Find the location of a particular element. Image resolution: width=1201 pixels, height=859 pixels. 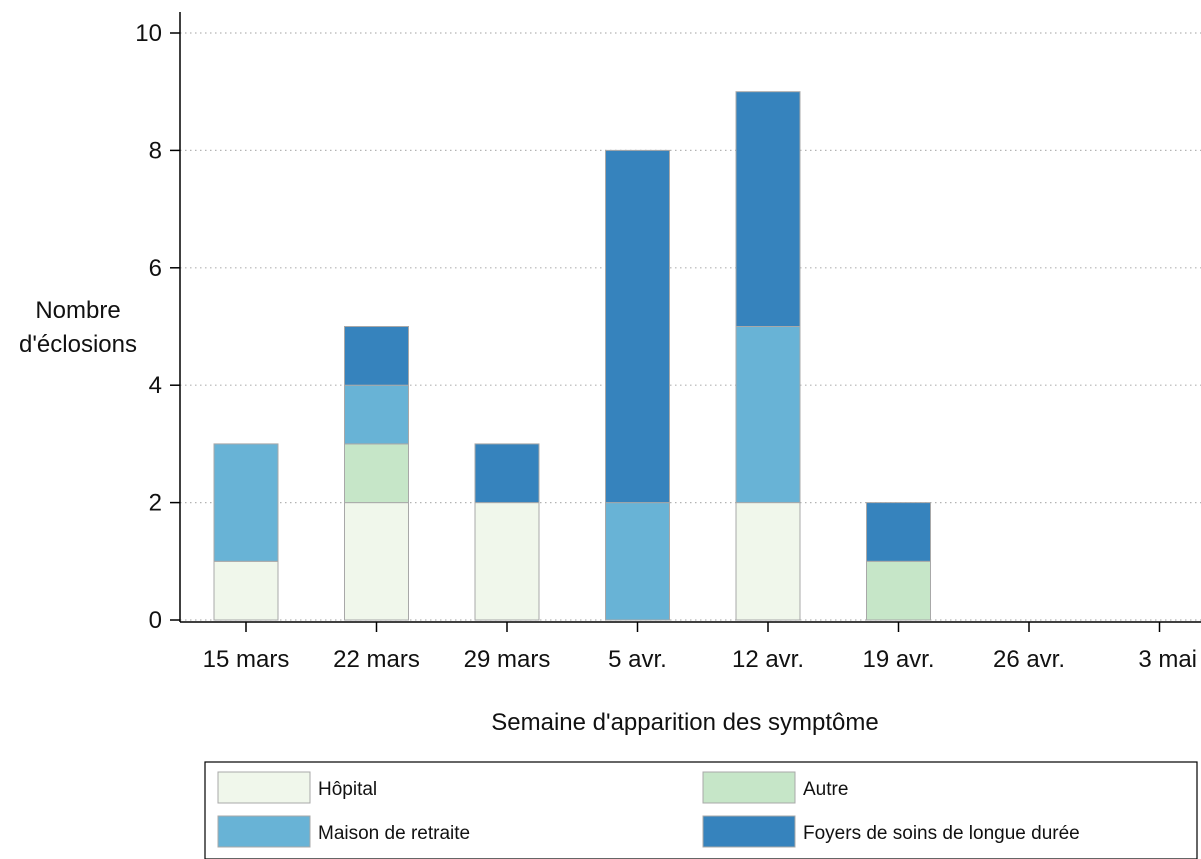

y-tick-label: 6 is located at coordinates (155, 268).